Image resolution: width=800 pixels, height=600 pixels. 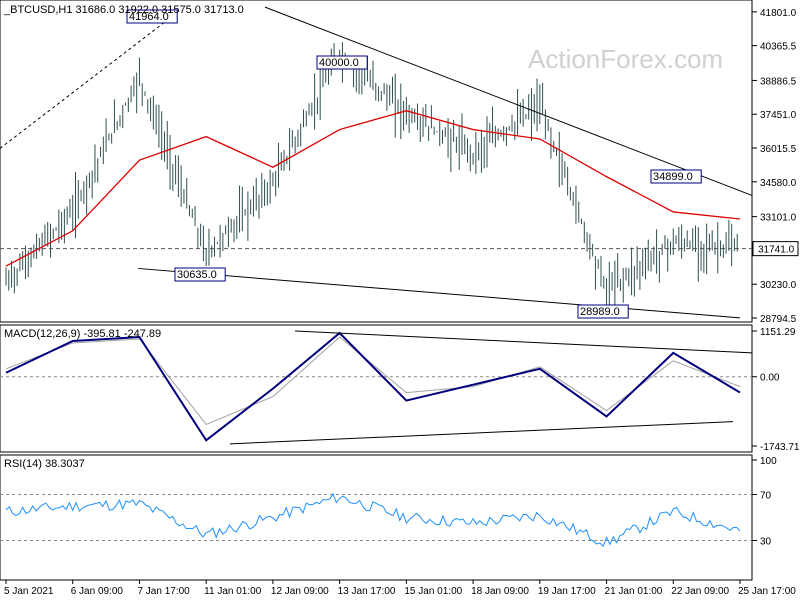 I want to click on x-tick-label: 6 Jan 09:00, so click(x=97, y=591).